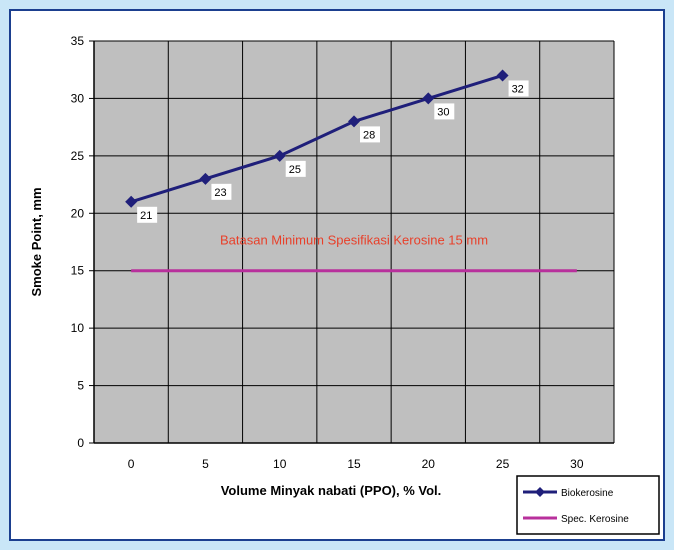  Describe the element at coordinates (331, 490) in the screenshot. I see `x-axis-title: Volume Minyak nabati (PPO), % Vol.` at that location.